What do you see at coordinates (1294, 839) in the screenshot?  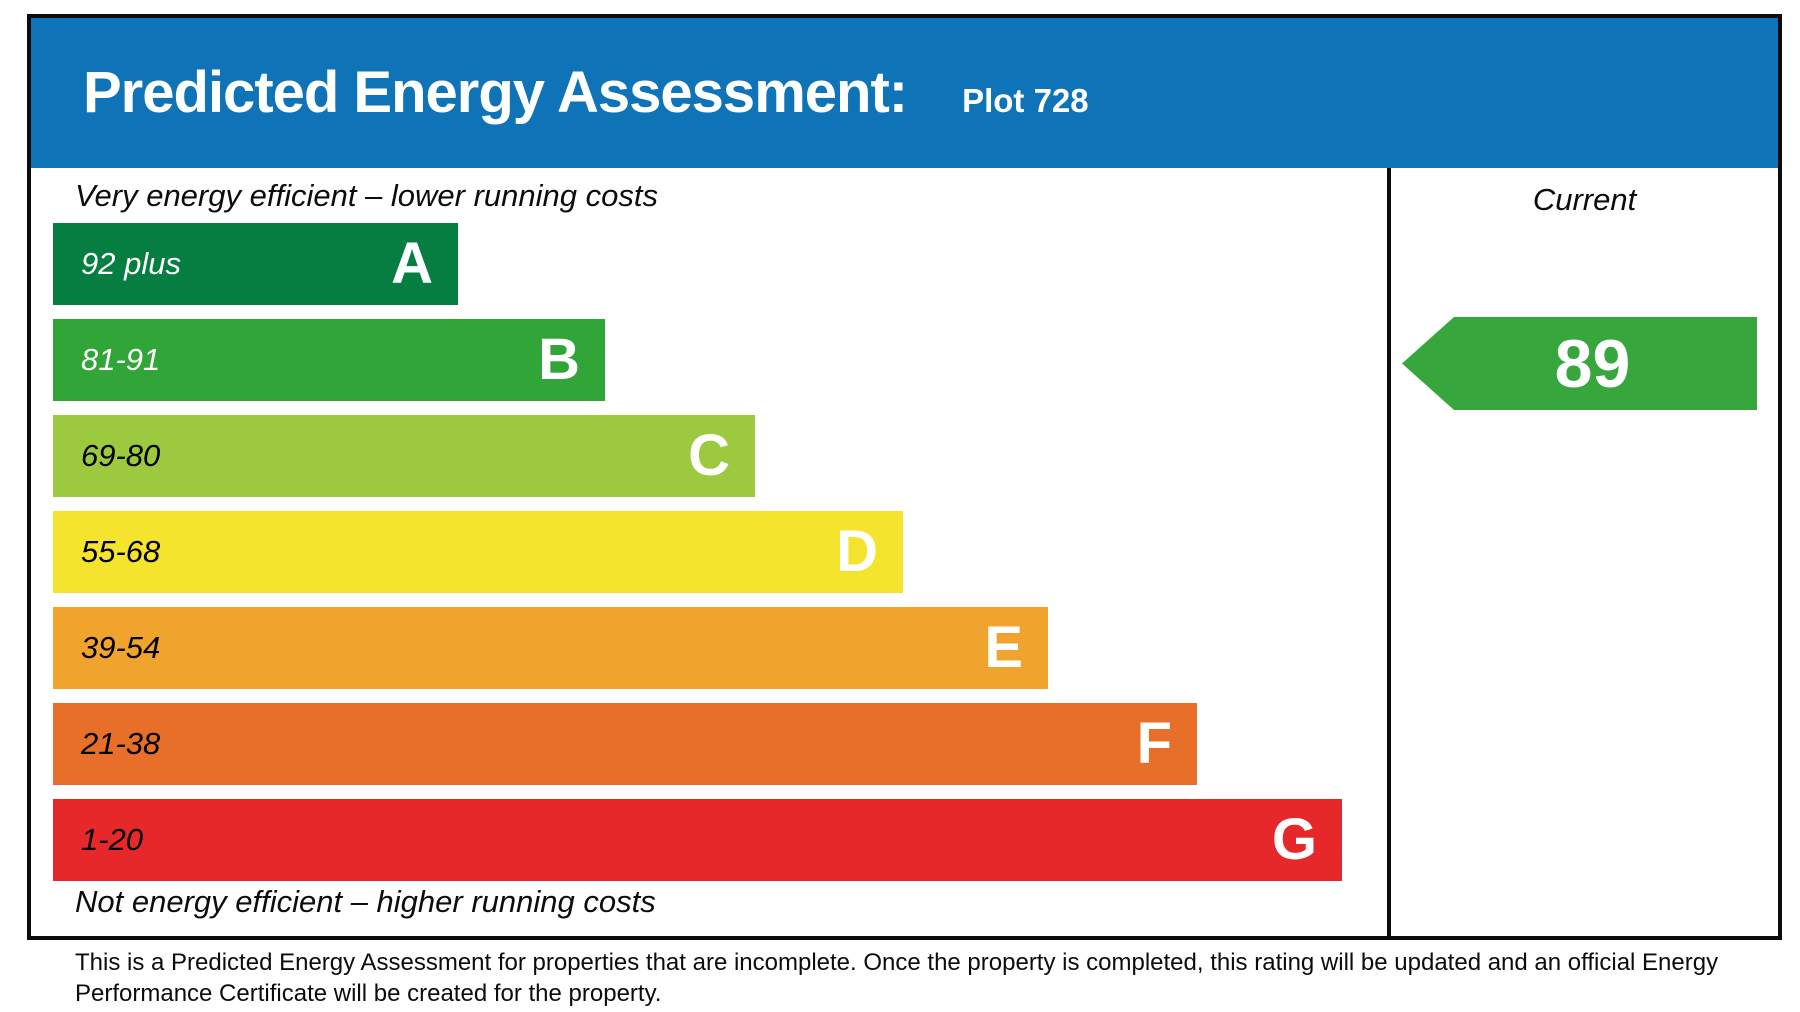 I see `band-letter: G` at bounding box center [1294, 839].